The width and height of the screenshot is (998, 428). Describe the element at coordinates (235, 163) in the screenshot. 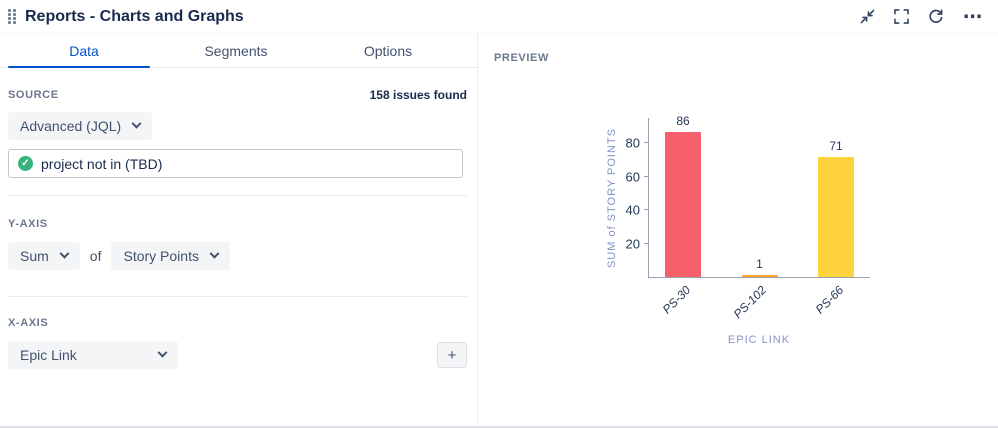

I see `jql-input: ✓ project not in (TBD)` at that location.